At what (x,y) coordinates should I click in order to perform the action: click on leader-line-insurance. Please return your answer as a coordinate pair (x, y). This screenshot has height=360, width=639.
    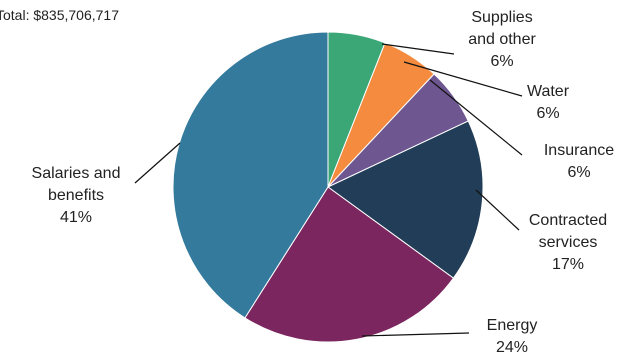
    Looking at the image, I should click on (476, 117).